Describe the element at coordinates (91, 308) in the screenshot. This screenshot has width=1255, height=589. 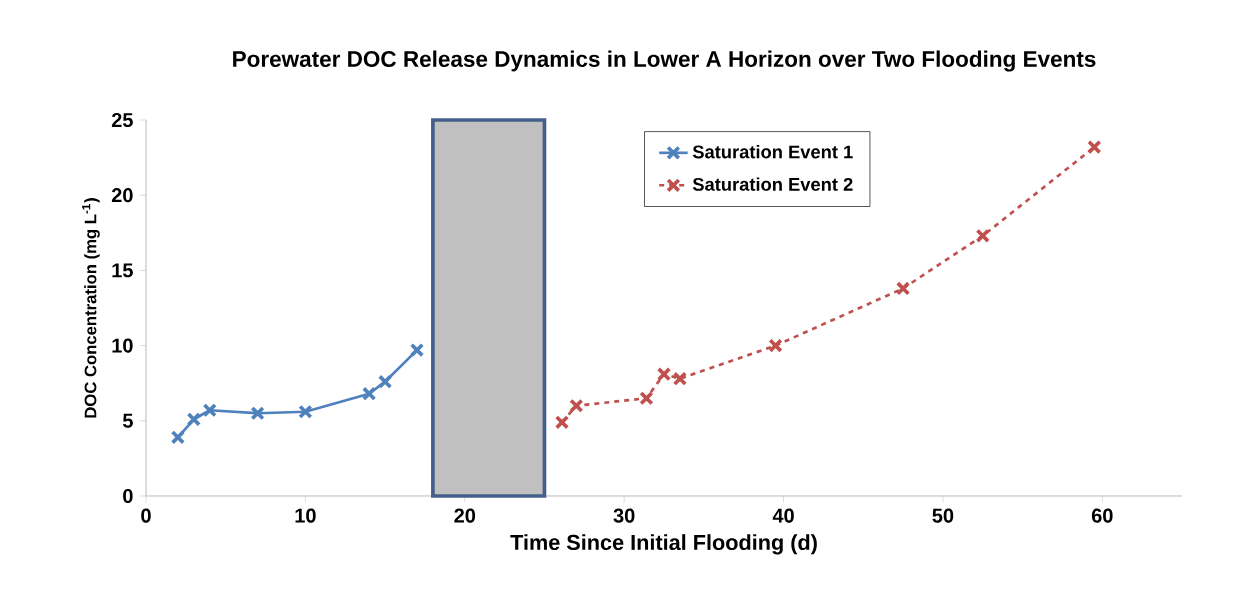
I see `y-axis-title: DOC Concentration (mg L$^{-1}$)` at that location.